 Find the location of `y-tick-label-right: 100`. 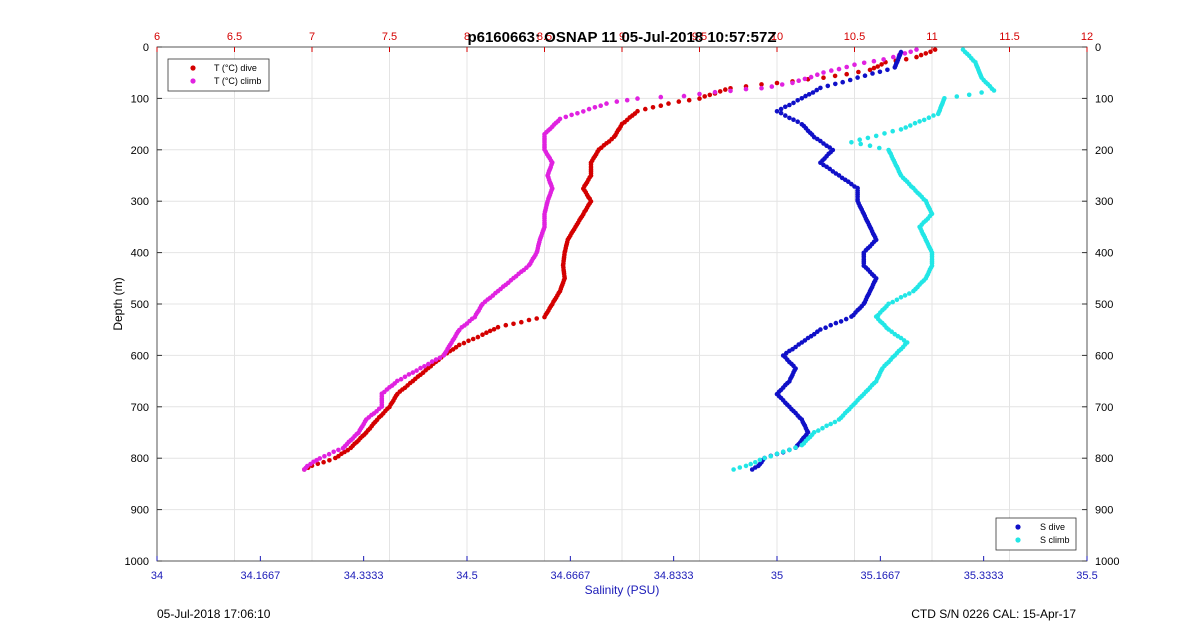

y-tick-label-right: 100 is located at coordinates (1104, 99).